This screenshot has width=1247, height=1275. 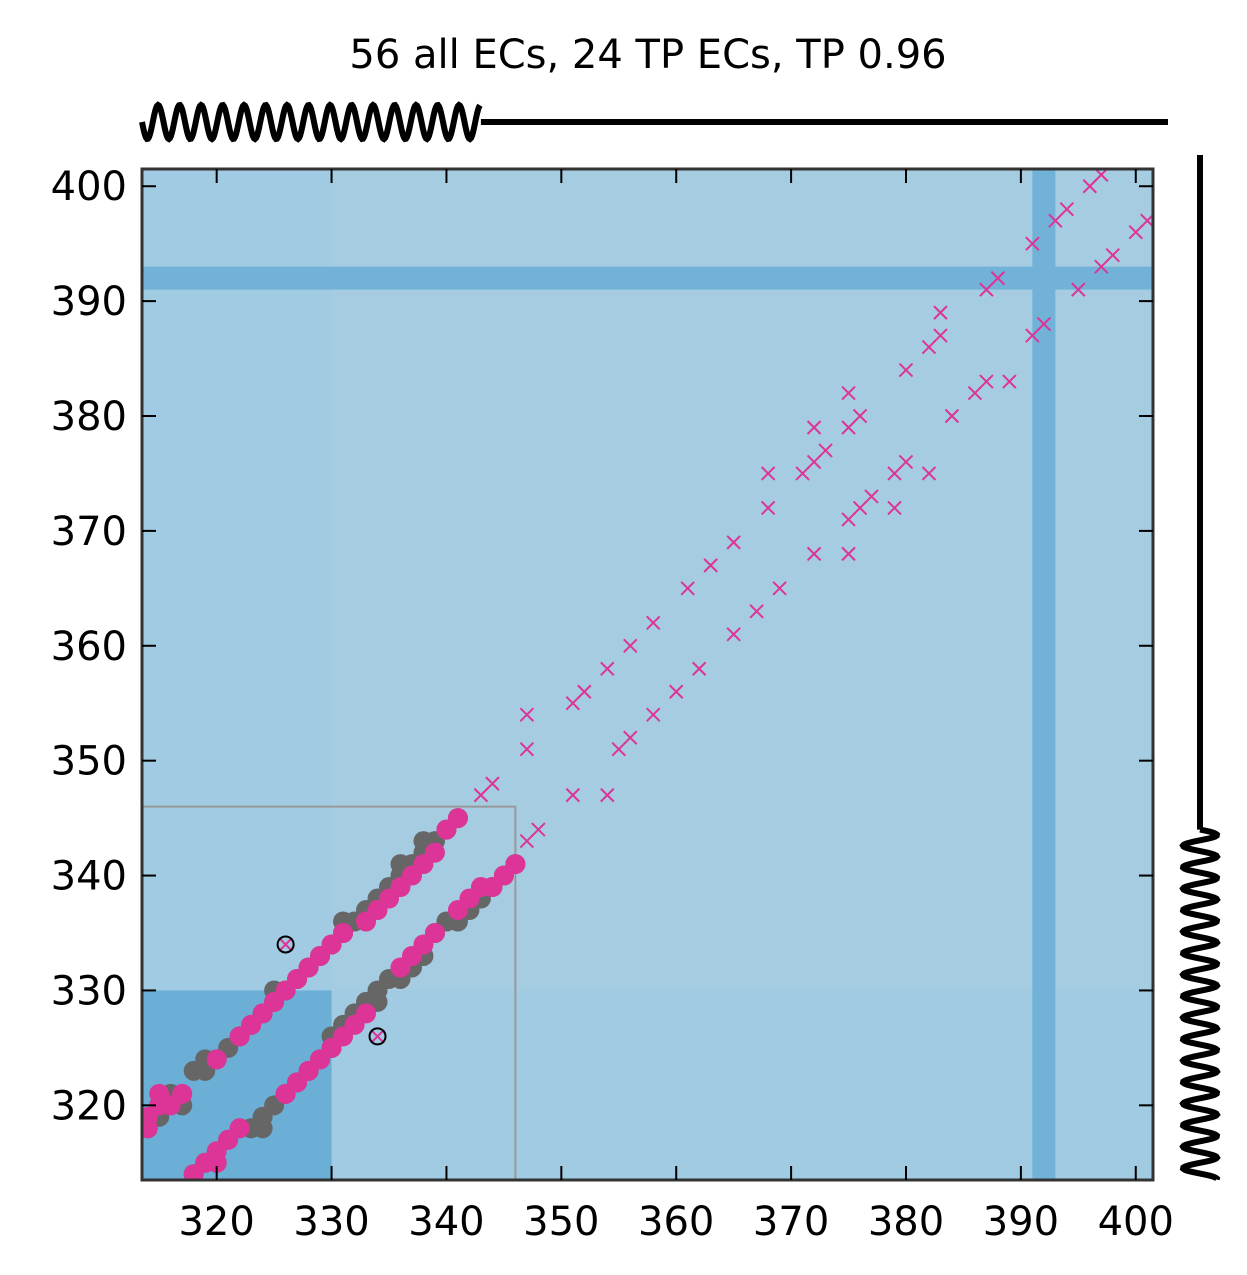 I want to click on x-tick-label: 340, so click(x=446, y=1222).